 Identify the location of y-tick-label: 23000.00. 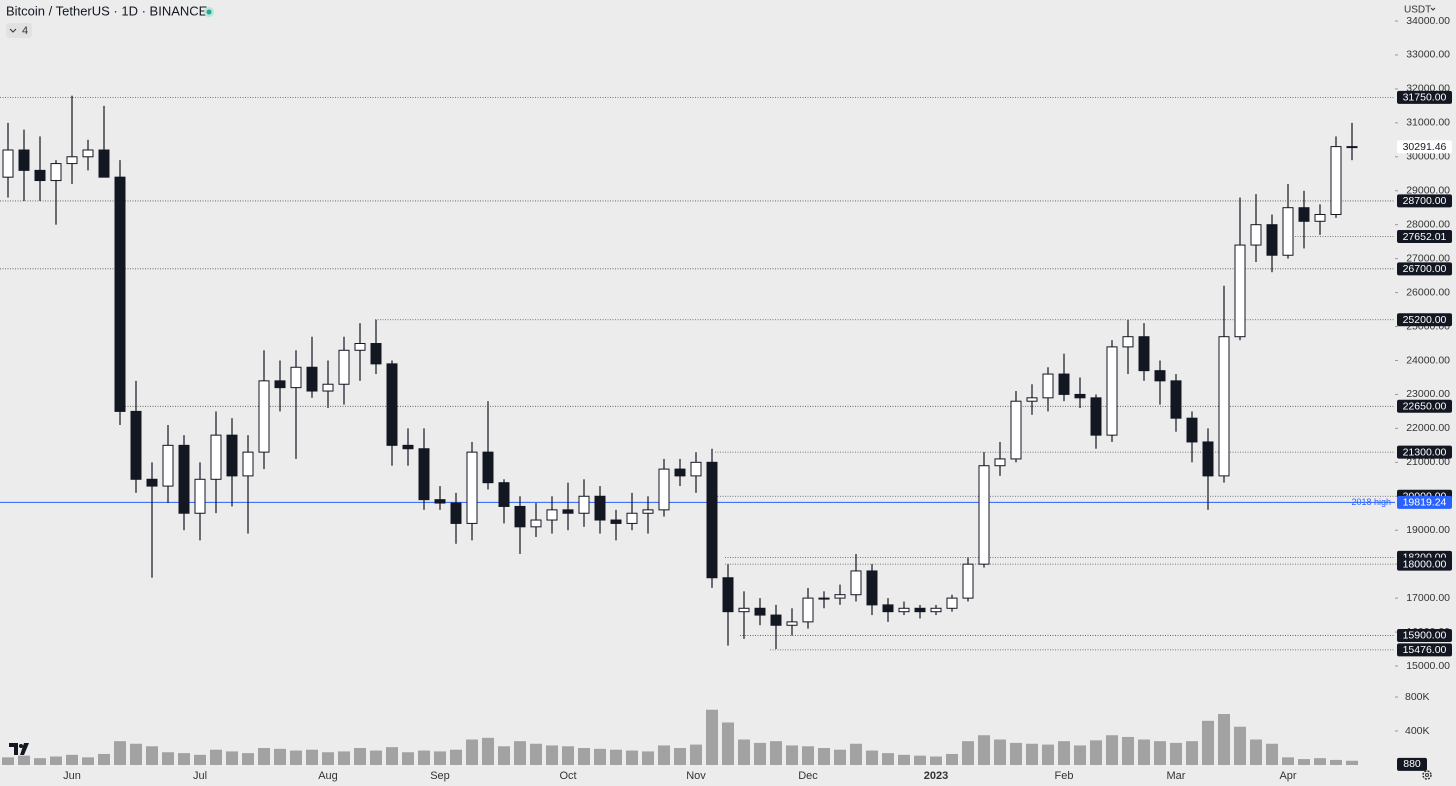
(1428, 394).